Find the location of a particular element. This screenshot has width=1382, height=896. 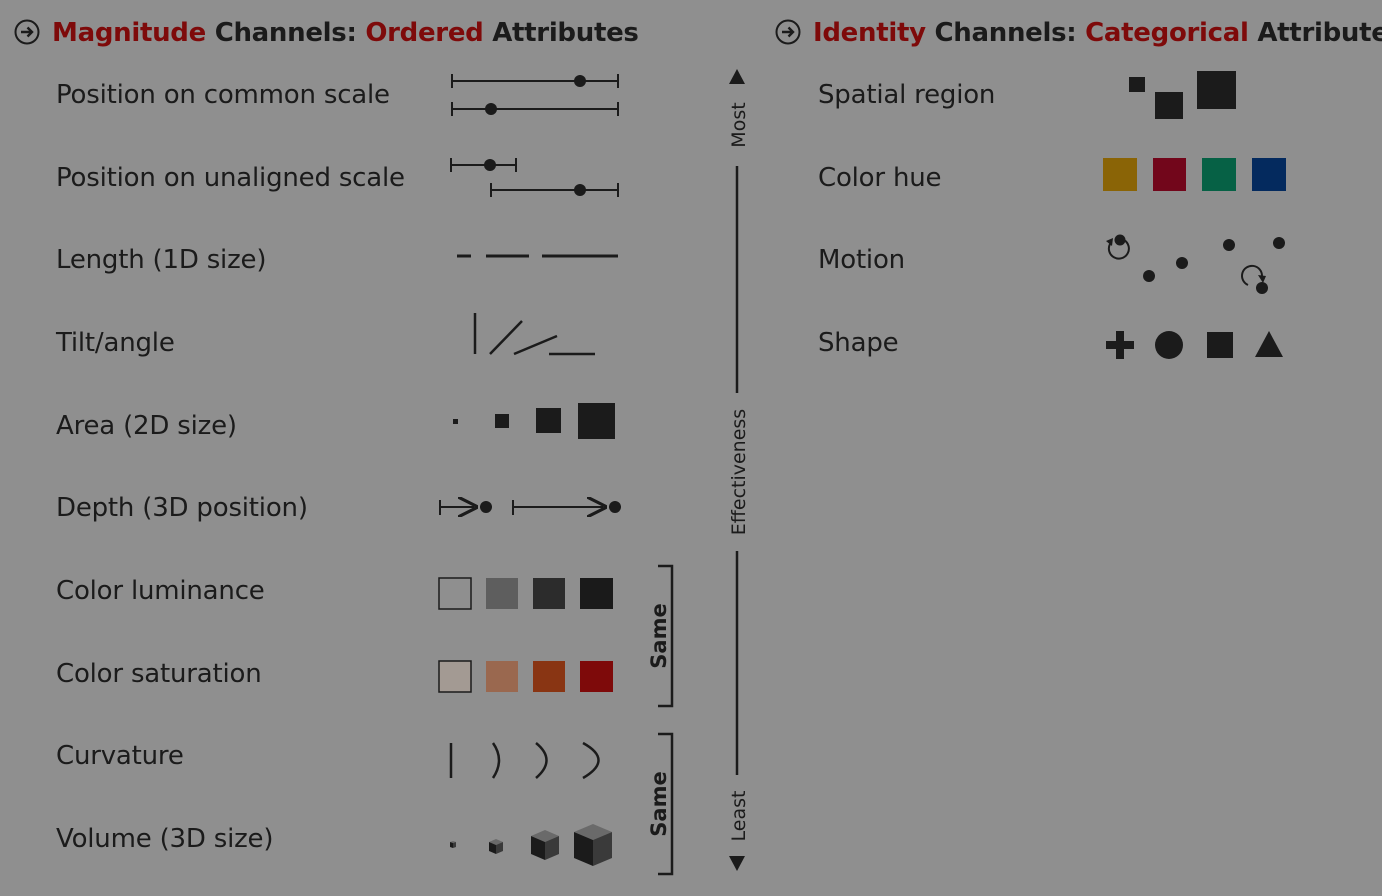

same-bracket-shape is located at coordinates (666, 804).